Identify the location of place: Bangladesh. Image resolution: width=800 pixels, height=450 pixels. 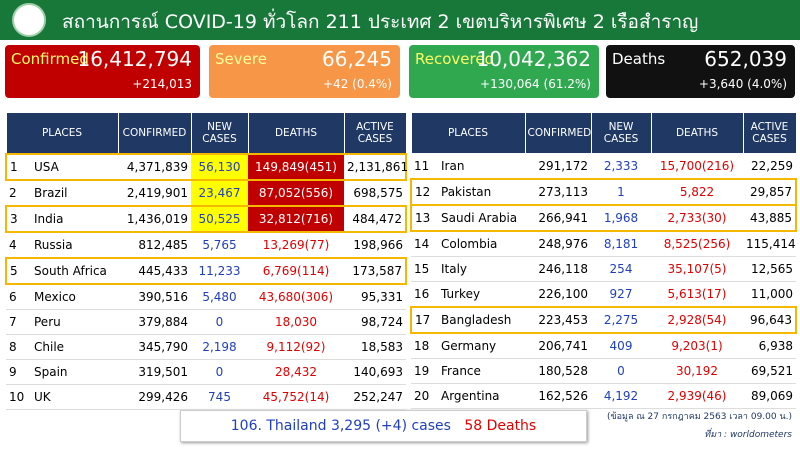
(481, 320).